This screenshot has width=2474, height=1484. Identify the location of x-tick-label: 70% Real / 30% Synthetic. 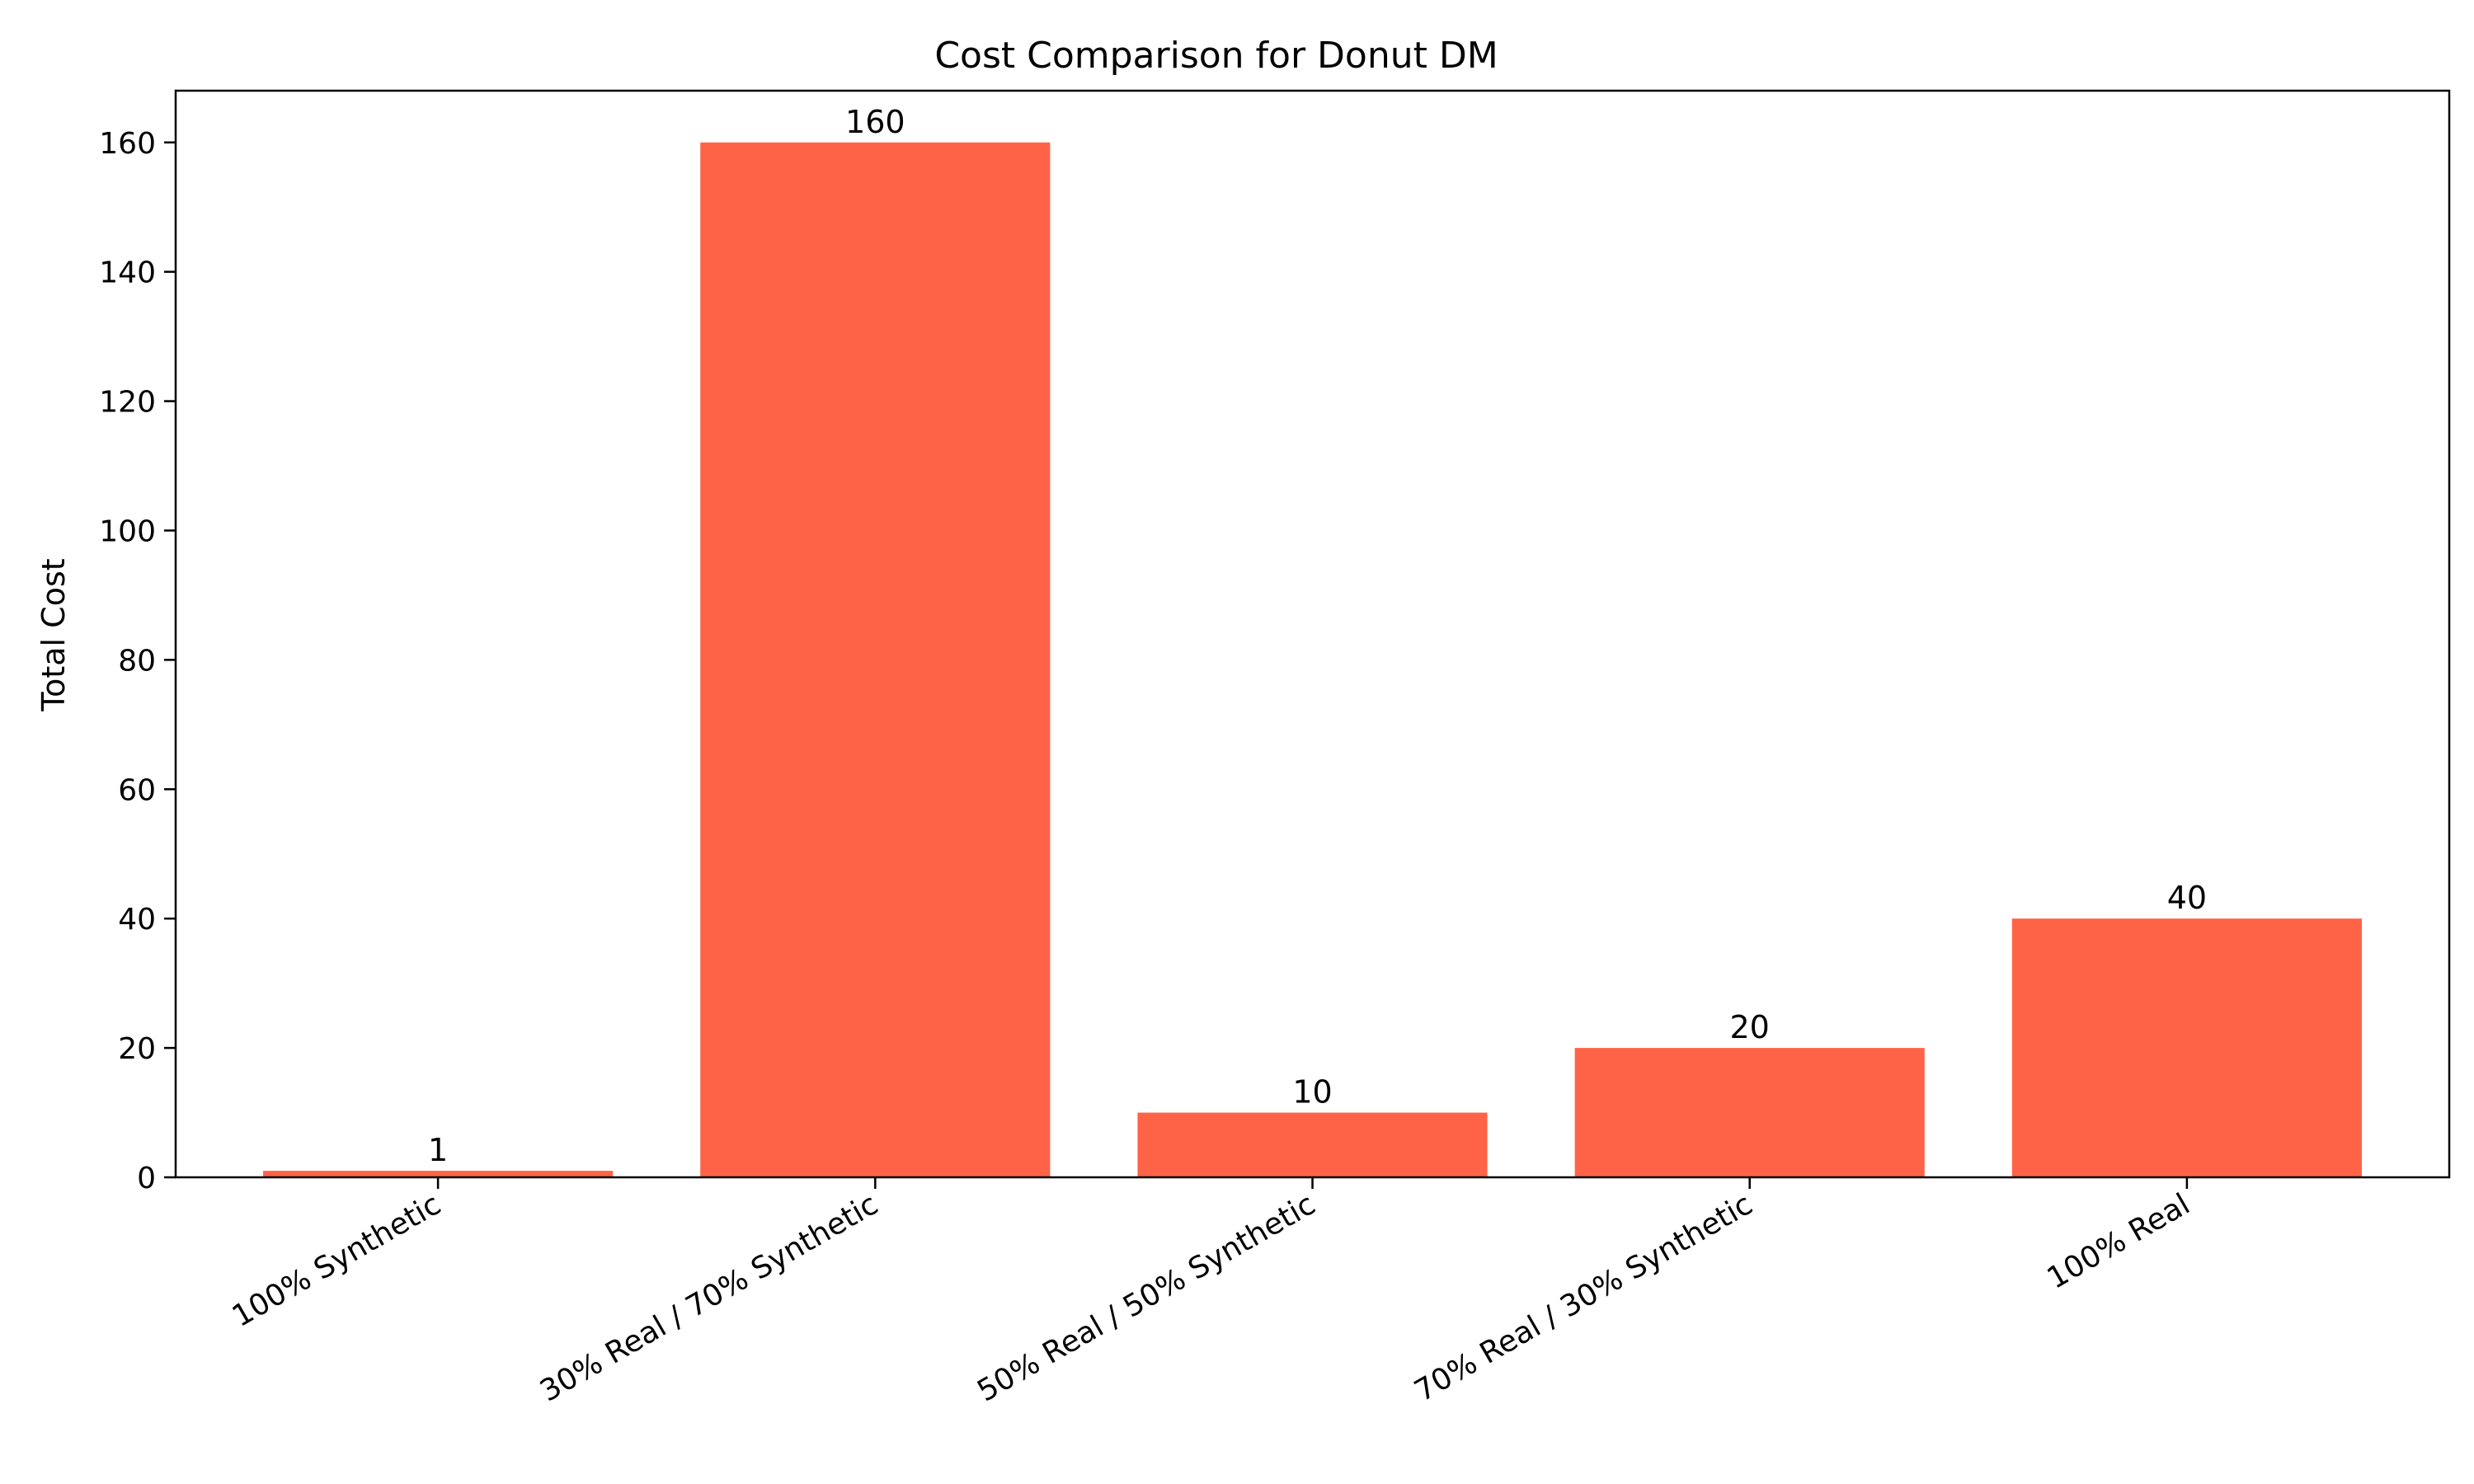
(1584, 1297).